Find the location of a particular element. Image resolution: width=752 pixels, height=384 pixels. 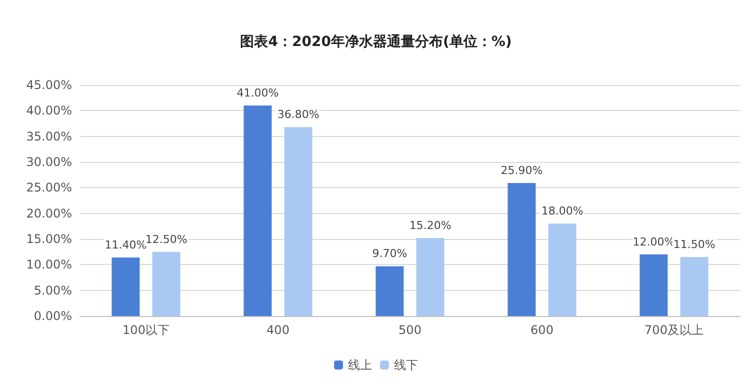

x-tick-label: 600 is located at coordinates (542, 330).